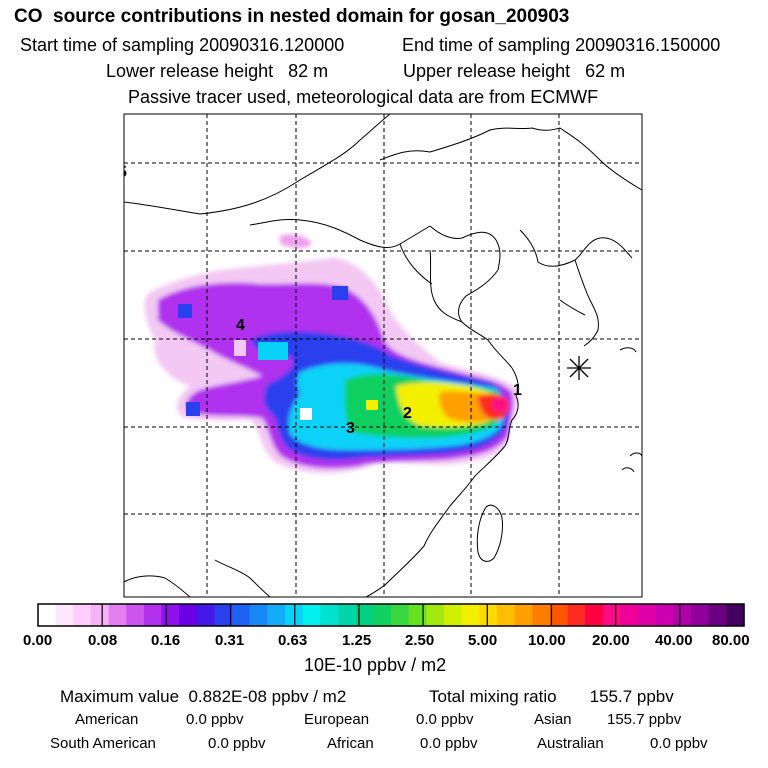  What do you see at coordinates (356, 640) in the screenshot?
I see `colorbar-tick-label: 1.25` at bounding box center [356, 640].